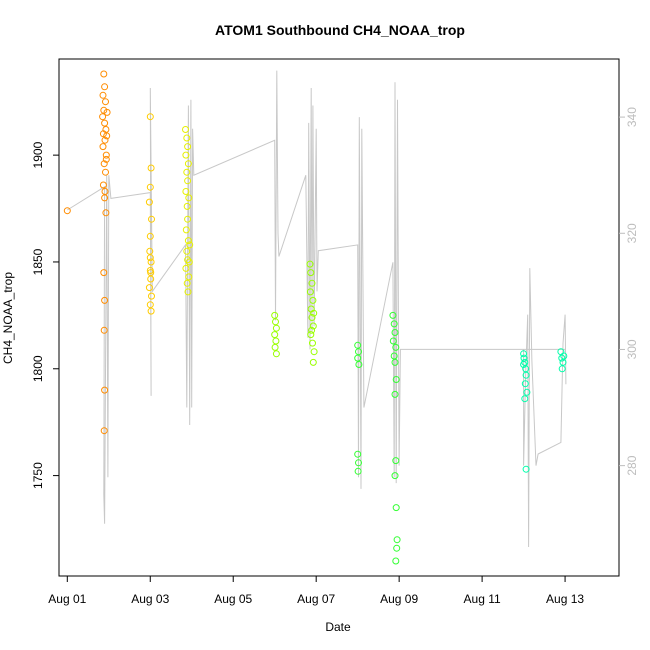 The image size is (650, 650). Describe the element at coordinates (67, 599) in the screenshot. I see `x-tick-label: Aug 01` at that location.